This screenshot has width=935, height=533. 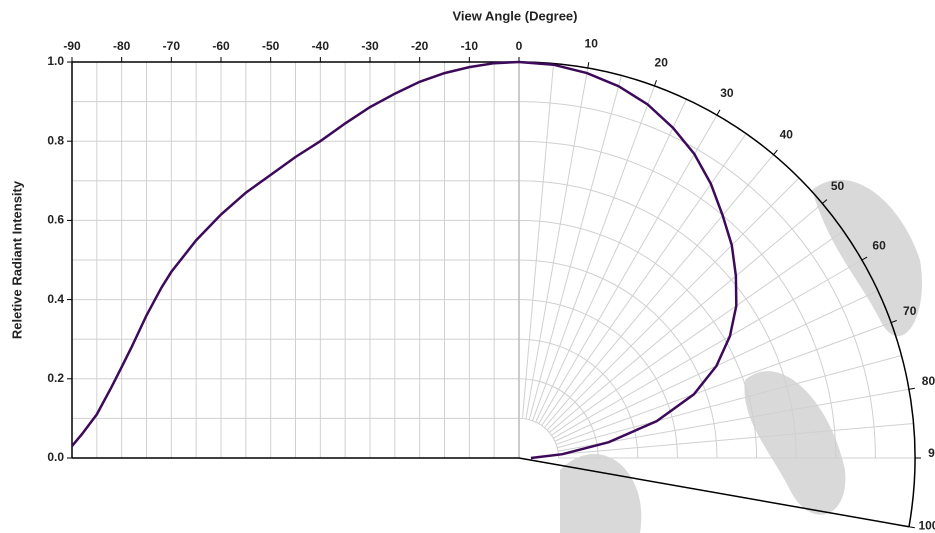 I want to click on x-tick-label: -30, so click(x=370, y=46).